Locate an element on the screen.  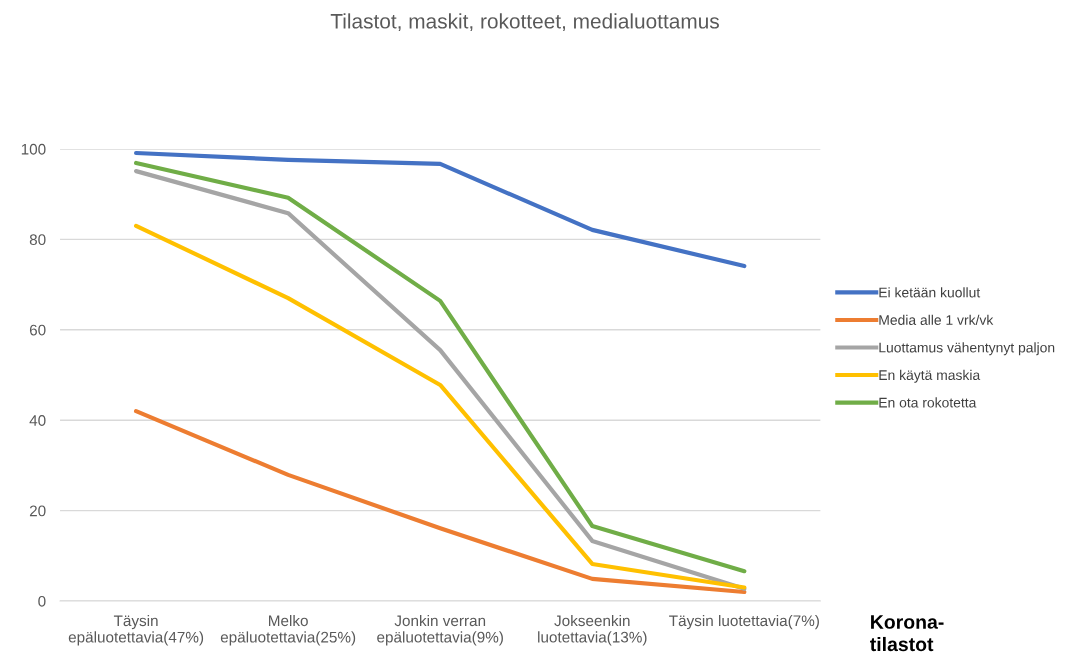
x-tick-label: Täysin epäluotettavia(47%) is located at coordinates (136, 630).